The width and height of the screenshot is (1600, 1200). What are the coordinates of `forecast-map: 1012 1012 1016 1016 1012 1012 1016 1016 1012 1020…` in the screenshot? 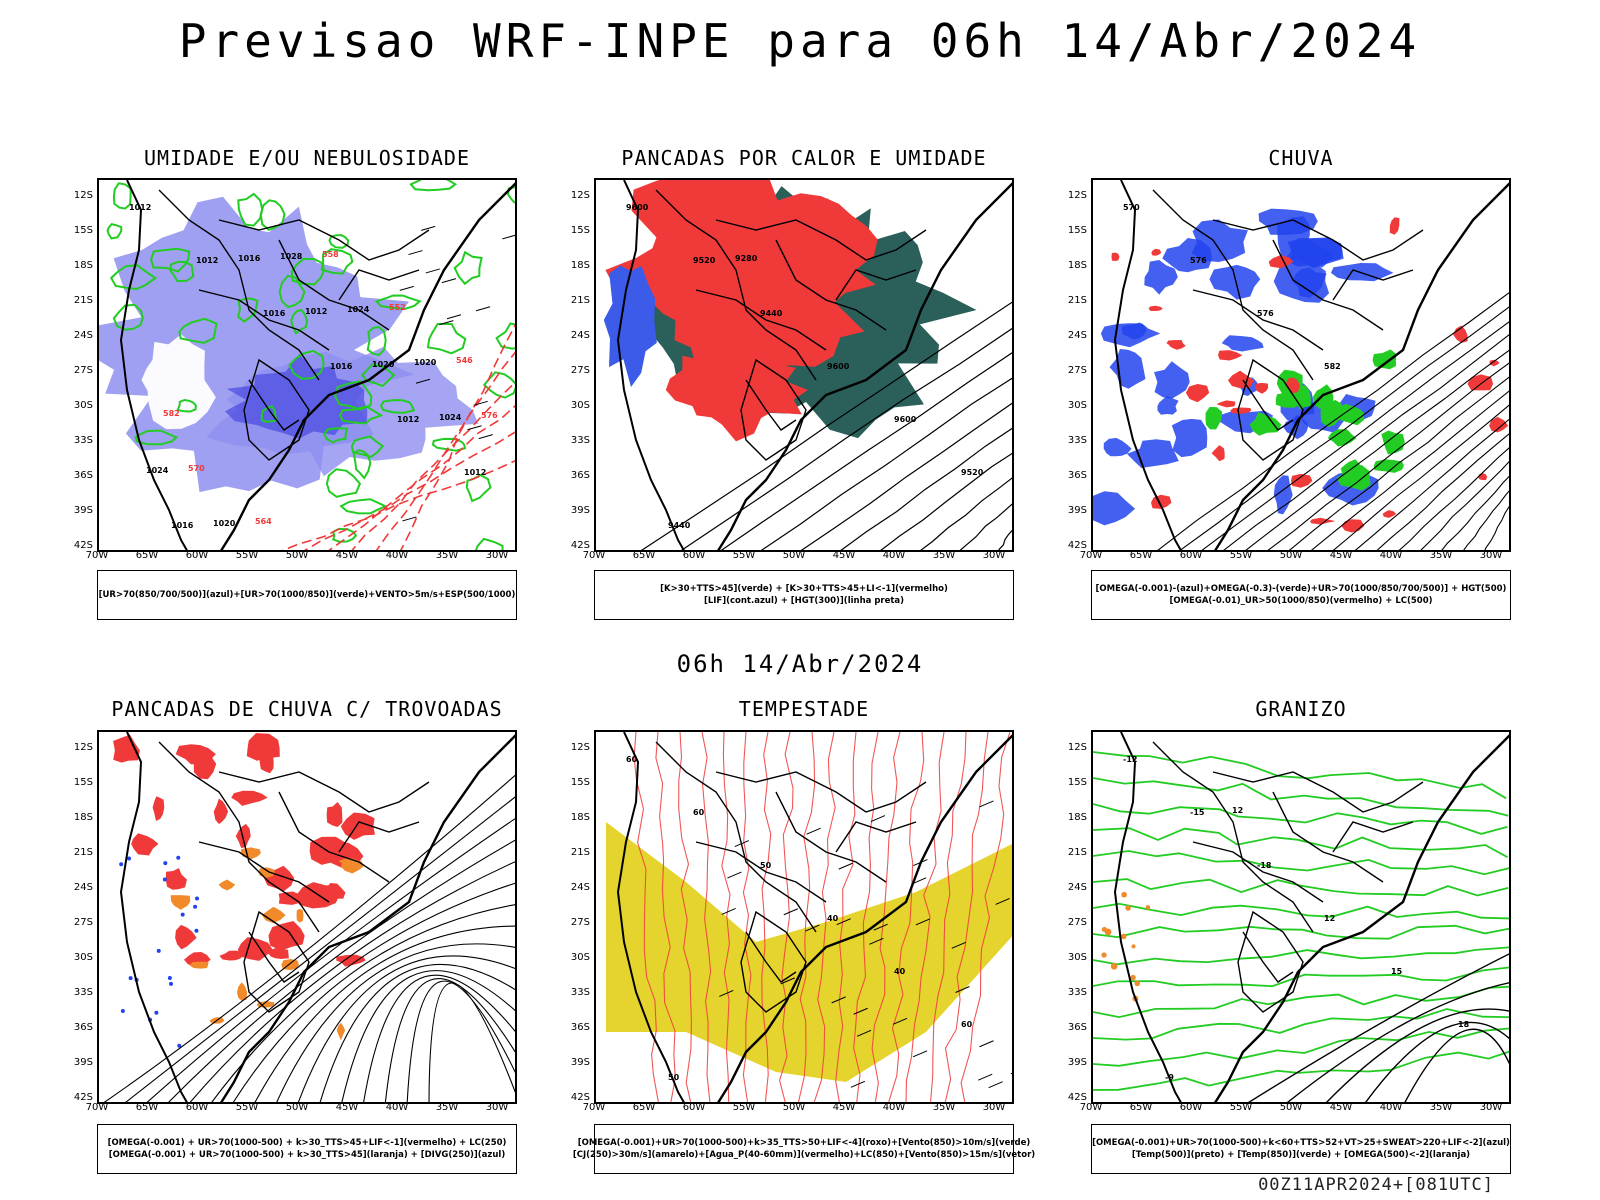 It's located at (307, 365).